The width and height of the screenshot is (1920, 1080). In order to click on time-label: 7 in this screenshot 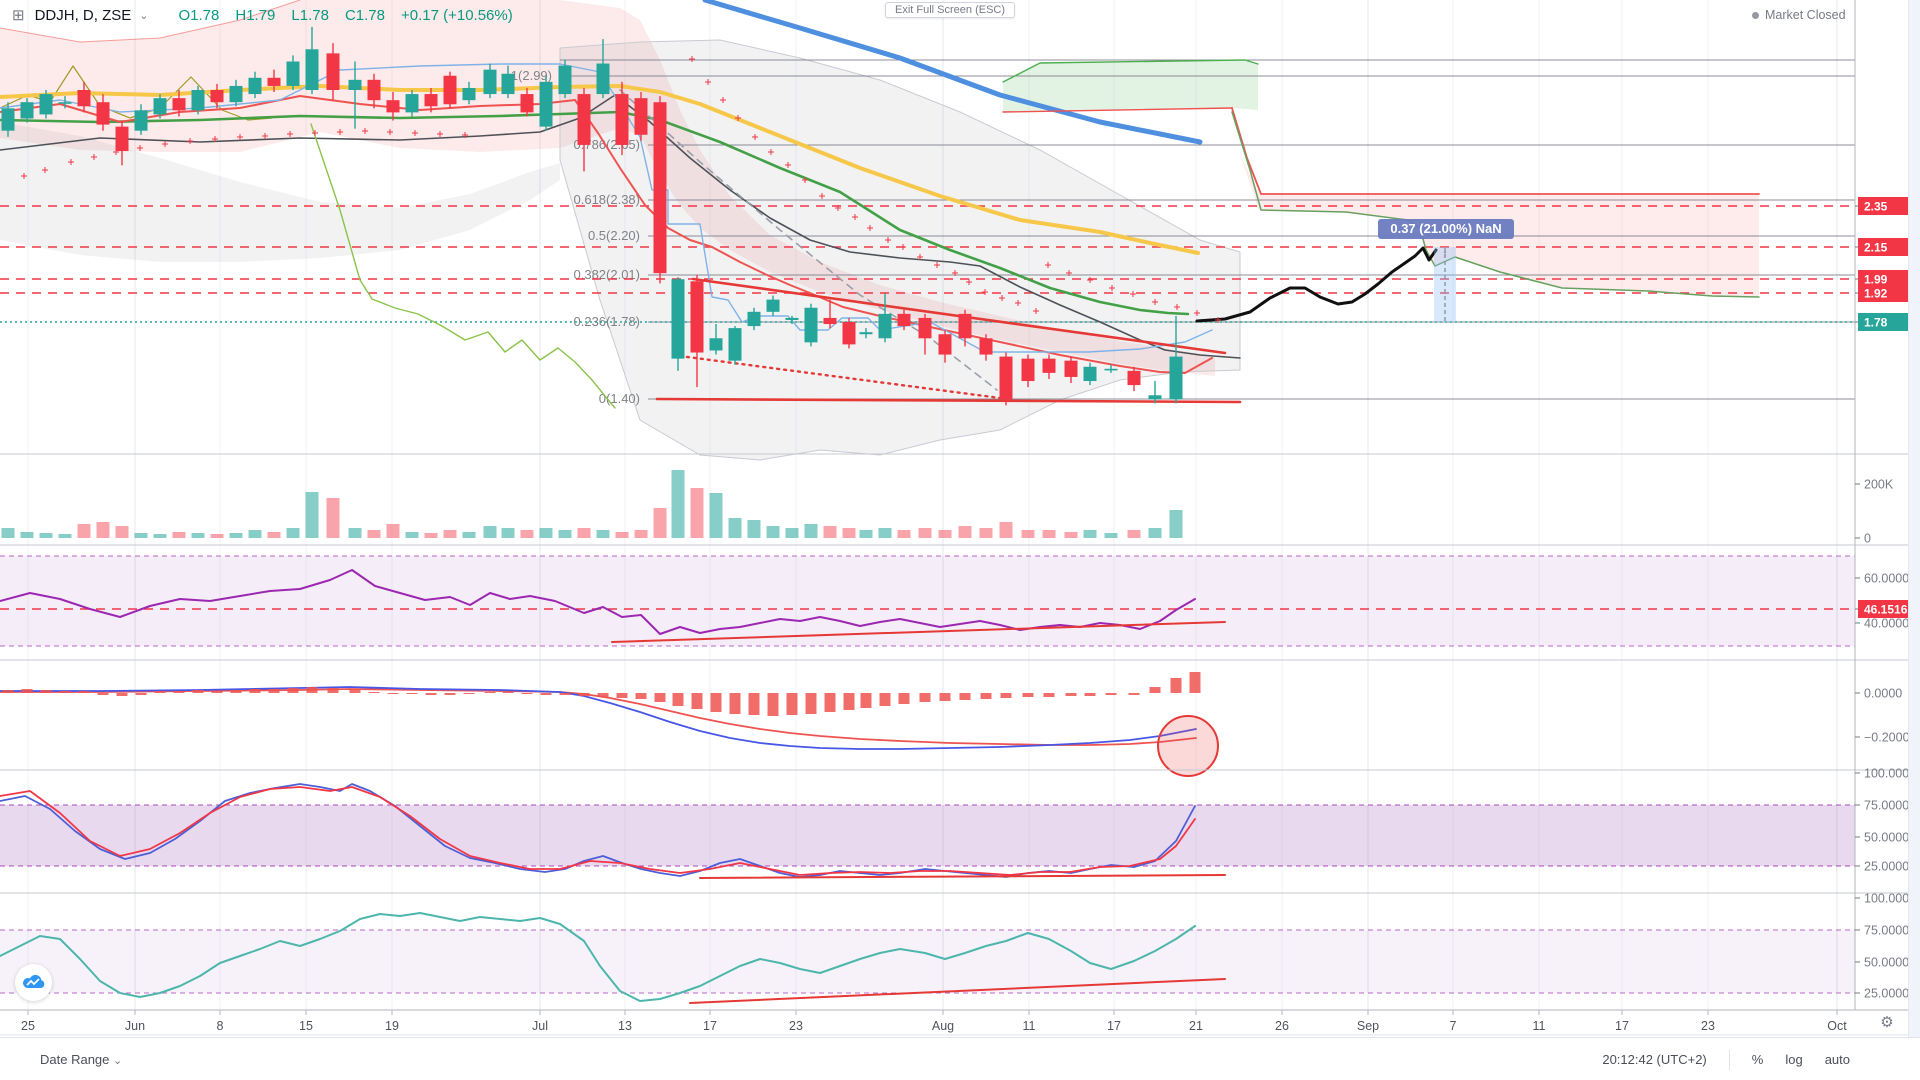, I will do `click(1453, 1026)`.